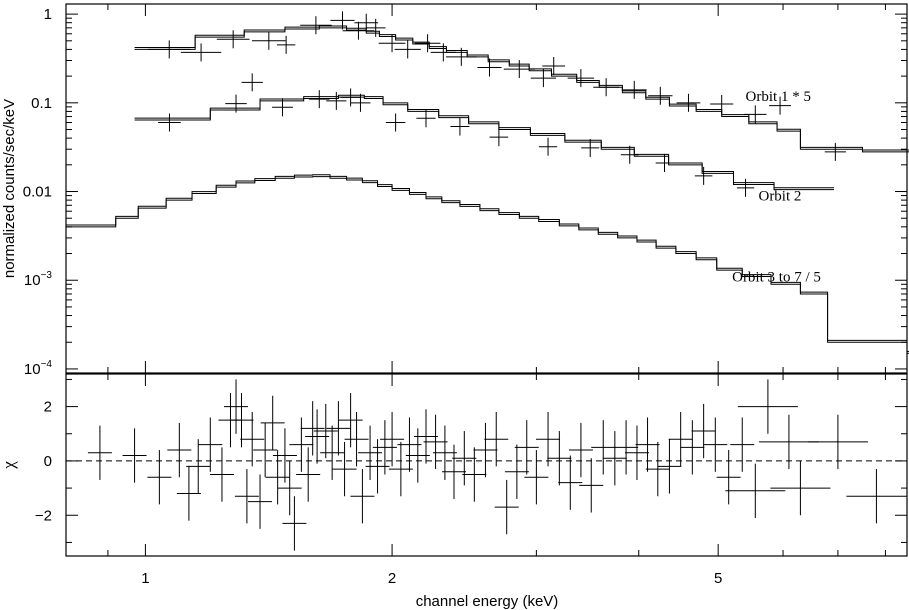 Image resolution: width=909 pixels, height=610 pixels. I want to click on y-tick-label: 0.1, so click(41, 103).